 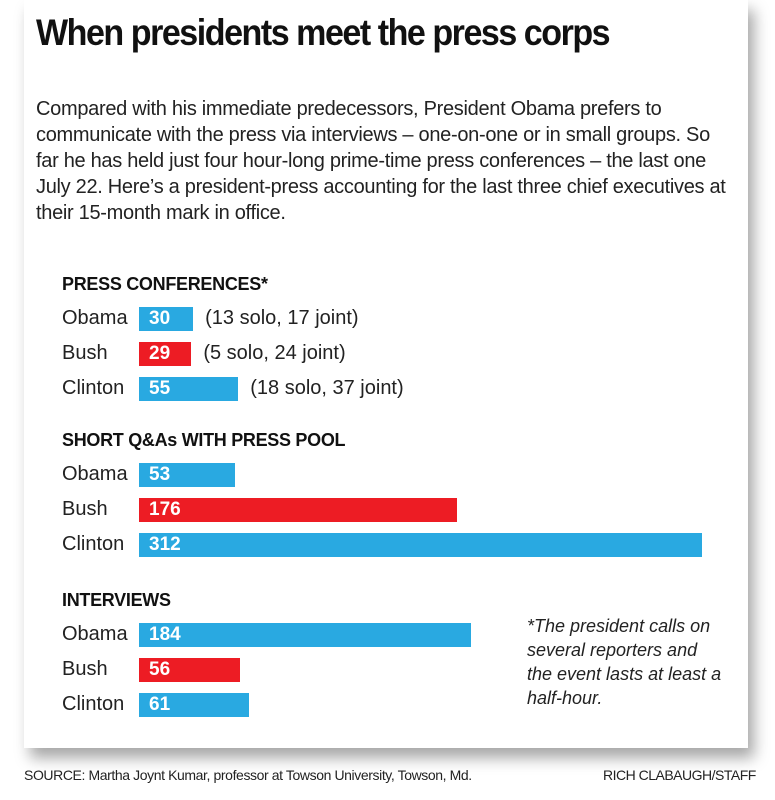 What do you see at coordinates (204, 440) in the screenshot?
I see `section-title: SHORT Q&As WITH PRESS POOL` at bounding box center [204, 440].